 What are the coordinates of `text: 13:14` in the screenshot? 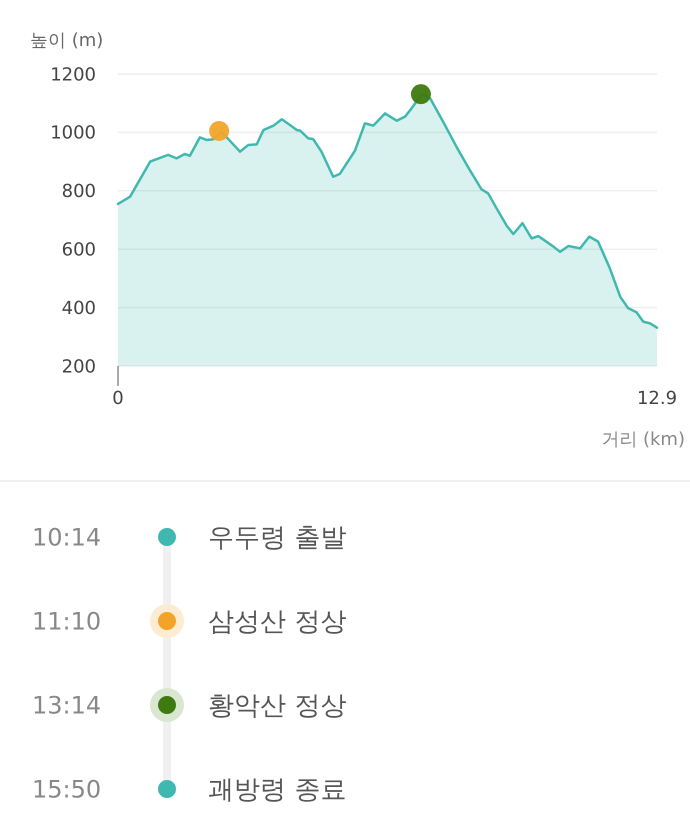 It's located at (67, 705).